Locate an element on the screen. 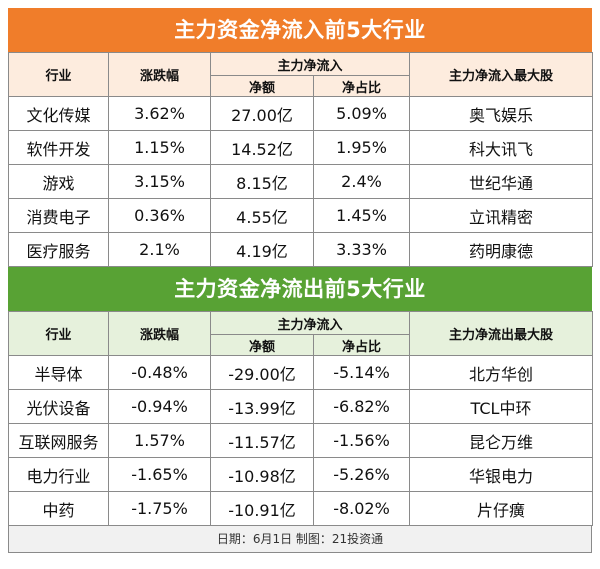  net-amount-cell: 4.55亿 is located at coordinates (262, 215).